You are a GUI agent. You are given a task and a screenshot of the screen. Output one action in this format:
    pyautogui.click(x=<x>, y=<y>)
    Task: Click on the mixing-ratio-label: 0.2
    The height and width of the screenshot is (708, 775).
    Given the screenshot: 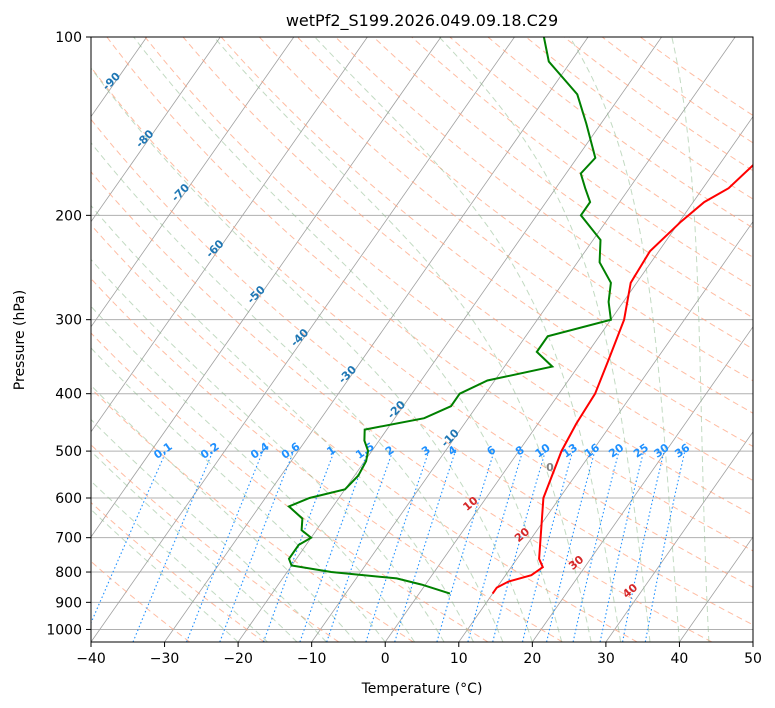 What is the action you would take?
    pyautogui.click(x=209, y=451)
    